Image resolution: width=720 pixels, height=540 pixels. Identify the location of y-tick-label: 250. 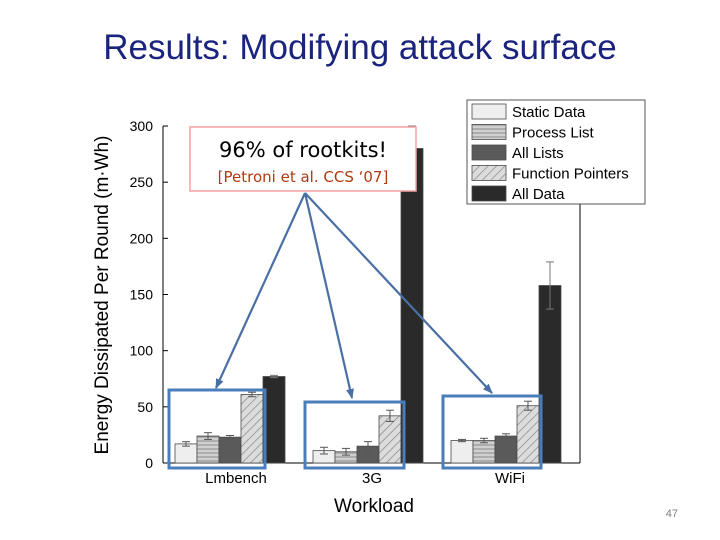
(142, 182).